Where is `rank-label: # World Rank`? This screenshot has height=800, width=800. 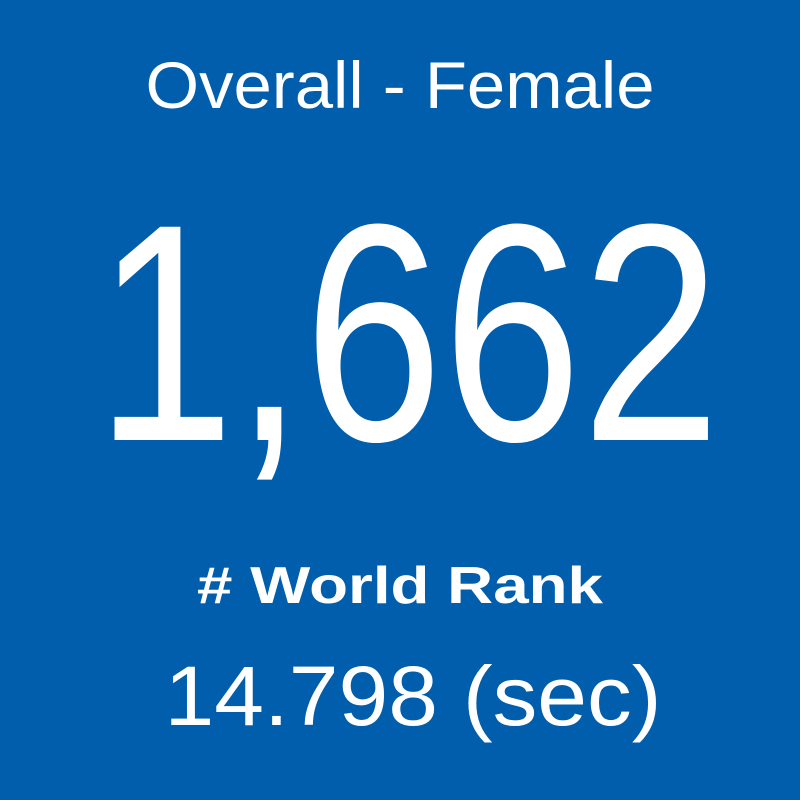 rank-label: # World Rank is located at coordinates (400, 586).